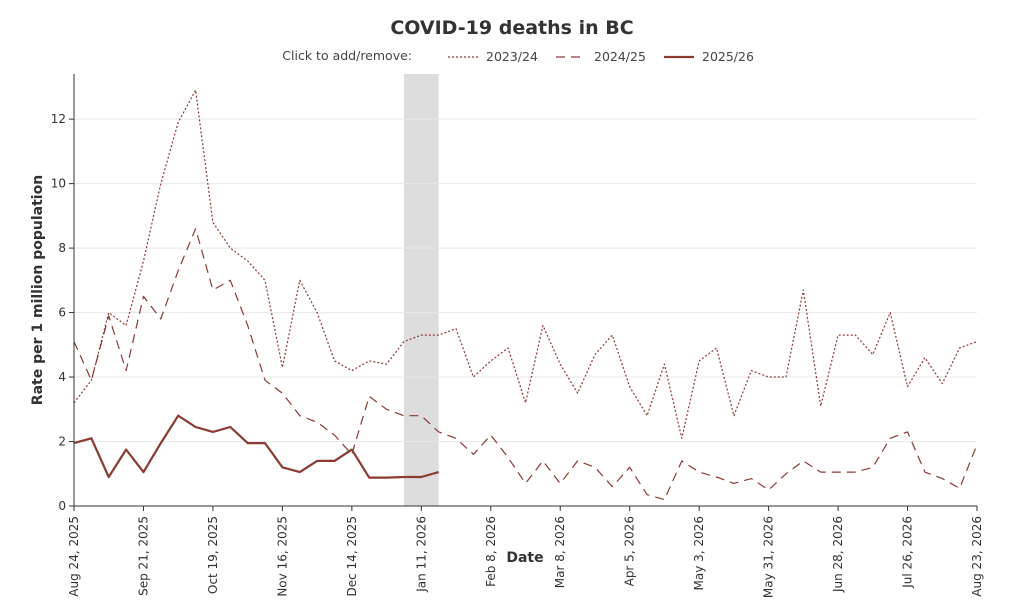 This screenshot has width=1024, height=613. Describe the element at coordinates (347, 55) in the screenshot. I see `legend-prefix: Click to add/remove:` at that location.